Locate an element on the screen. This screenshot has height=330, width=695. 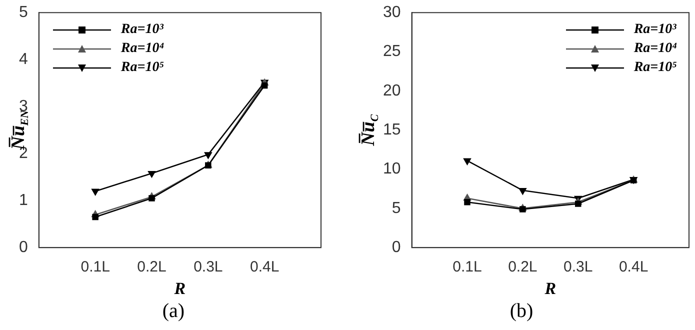
y-tick-label: 20 is located at coordinates (392, 91).